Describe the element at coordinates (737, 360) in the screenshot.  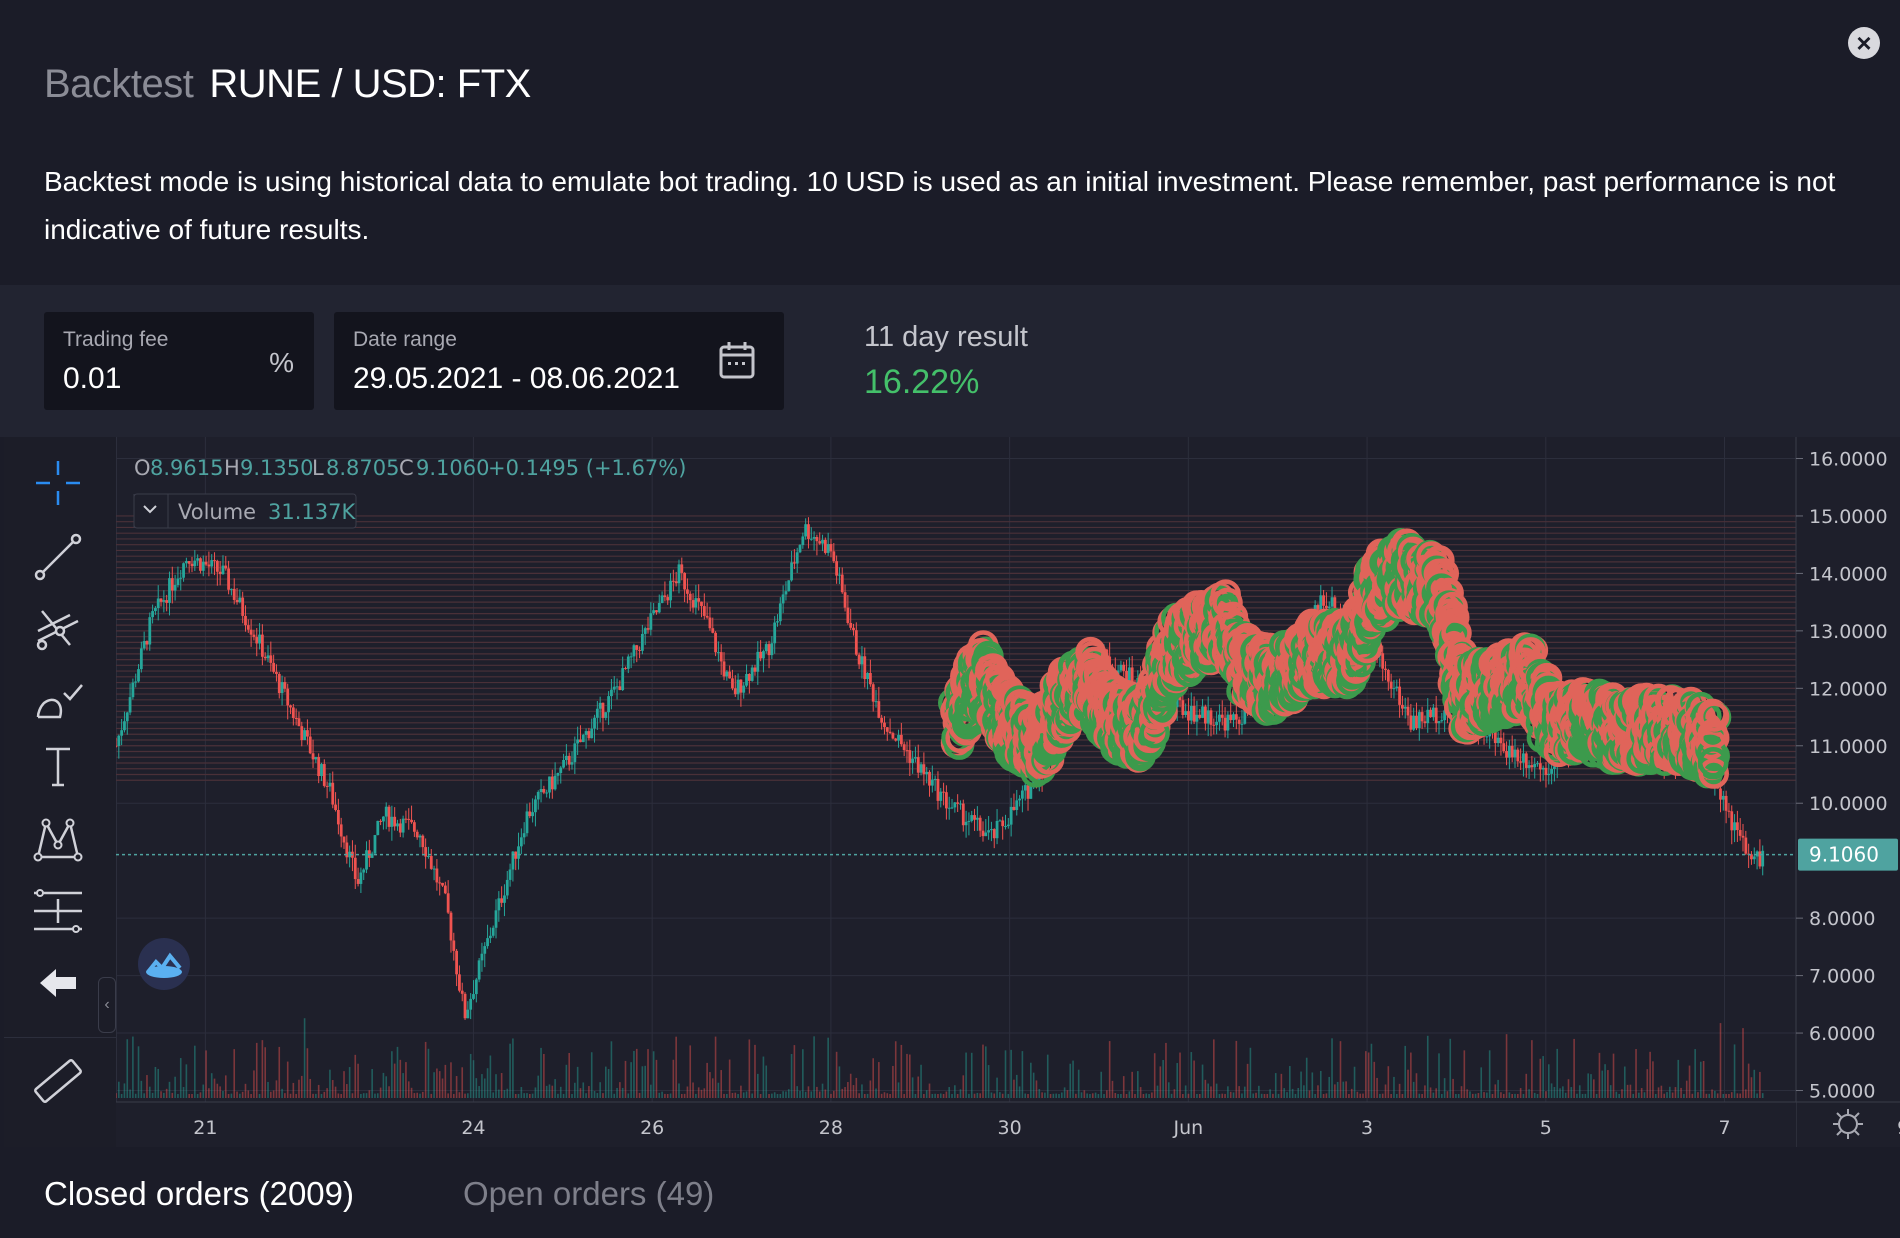
I see `calendar-icon` at that location.